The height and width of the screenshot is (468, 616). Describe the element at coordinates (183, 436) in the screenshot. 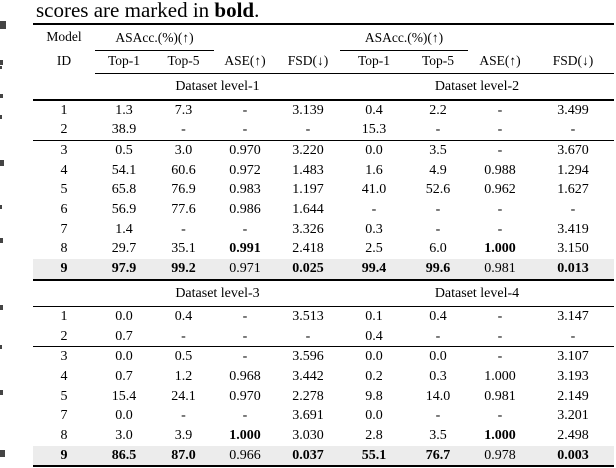

I see `cell-top5-left: 3.9` at that location.